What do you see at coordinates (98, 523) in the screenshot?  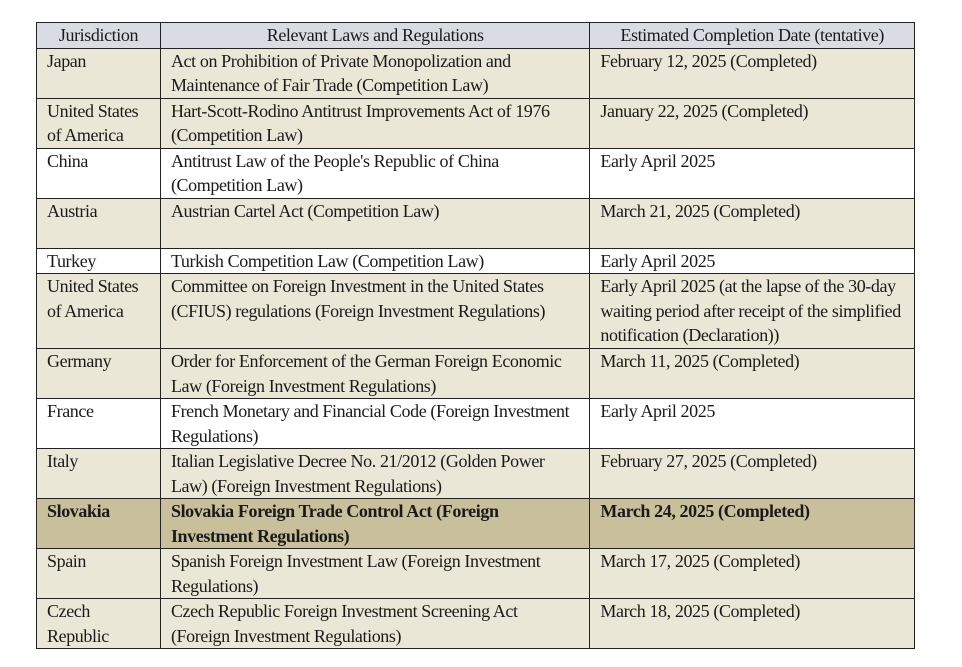 I see `cell-jurisdiction: Slovakia` at bounding box center [98, 523].